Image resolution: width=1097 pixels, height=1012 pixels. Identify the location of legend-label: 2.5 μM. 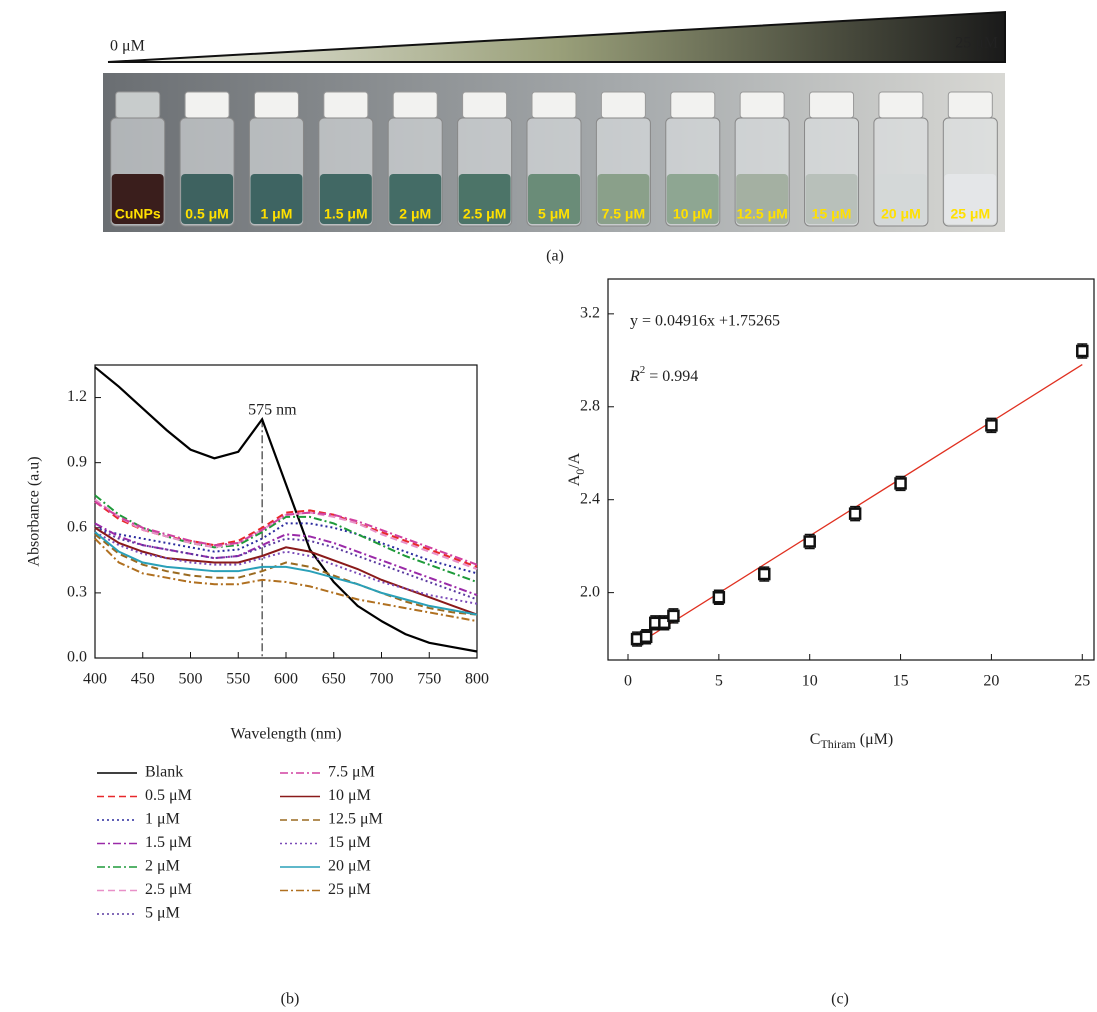
(168, 889).